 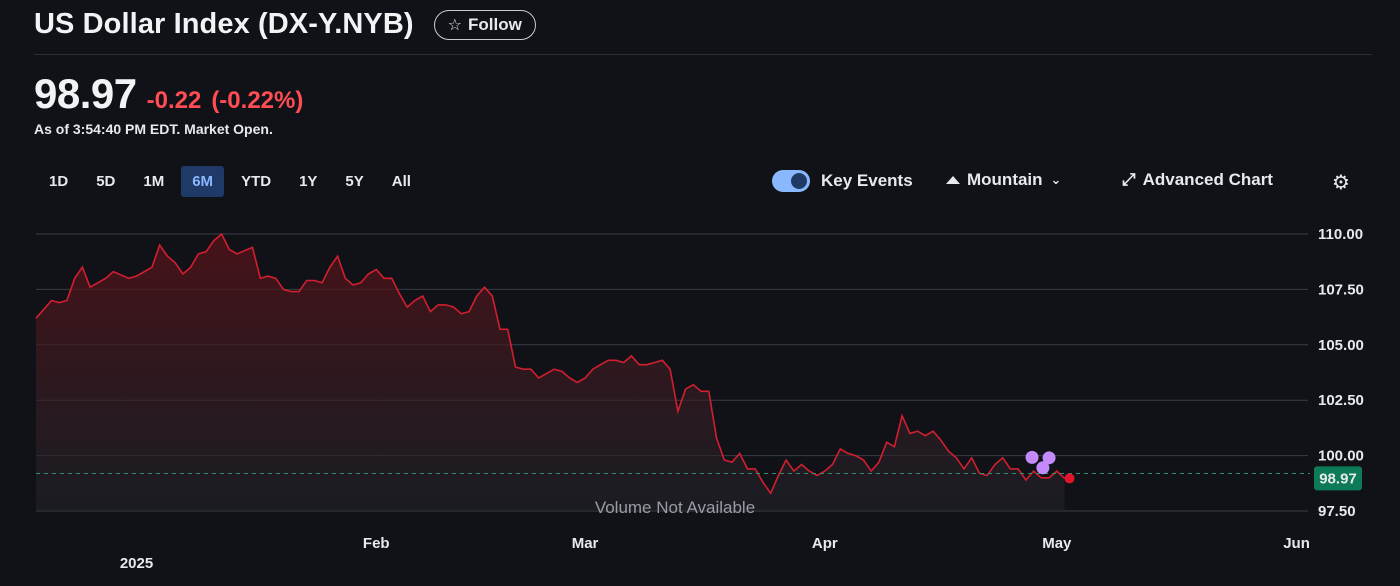 I want to click on x-tick-label: Apr, so click(x=825, y=543).